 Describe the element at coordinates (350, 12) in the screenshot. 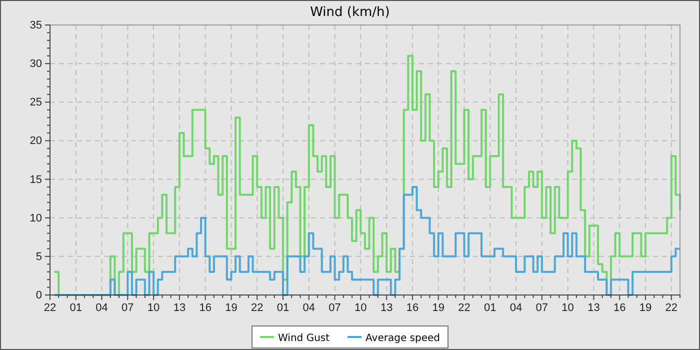

I see `chart-title: Wind (km/h)` at that location.